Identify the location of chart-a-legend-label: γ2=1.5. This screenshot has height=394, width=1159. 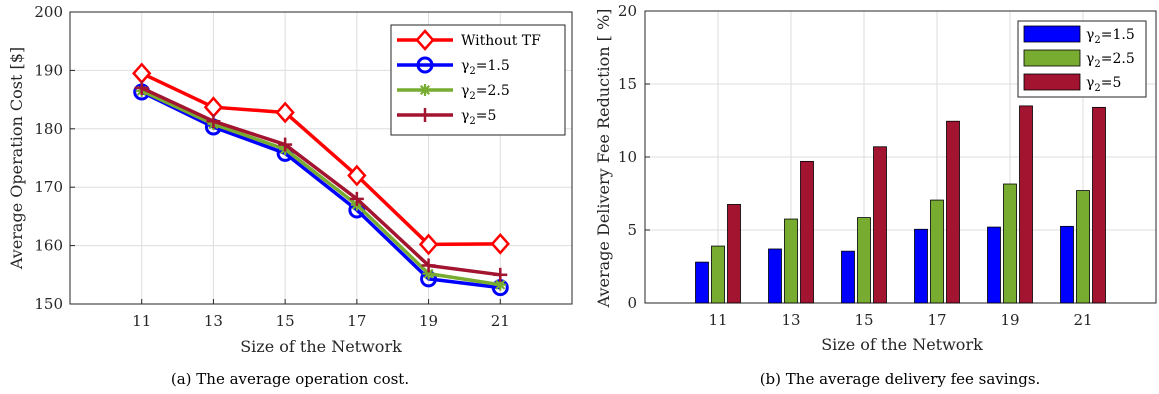
(485, 67).